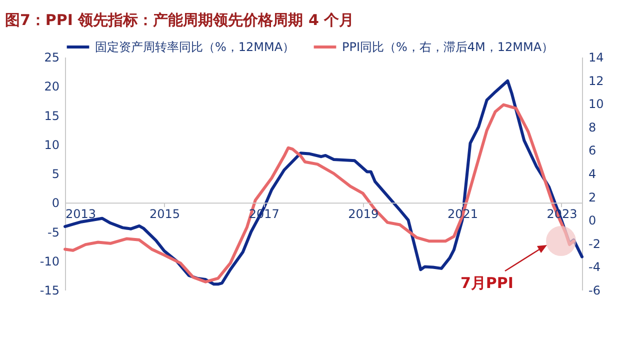 The height and width of the screenshot is (343, 640). What do you see at coordinates (594, 267) in the screenshot?
I see `y2-tick-label: -4` at bounding box center [594, 267].